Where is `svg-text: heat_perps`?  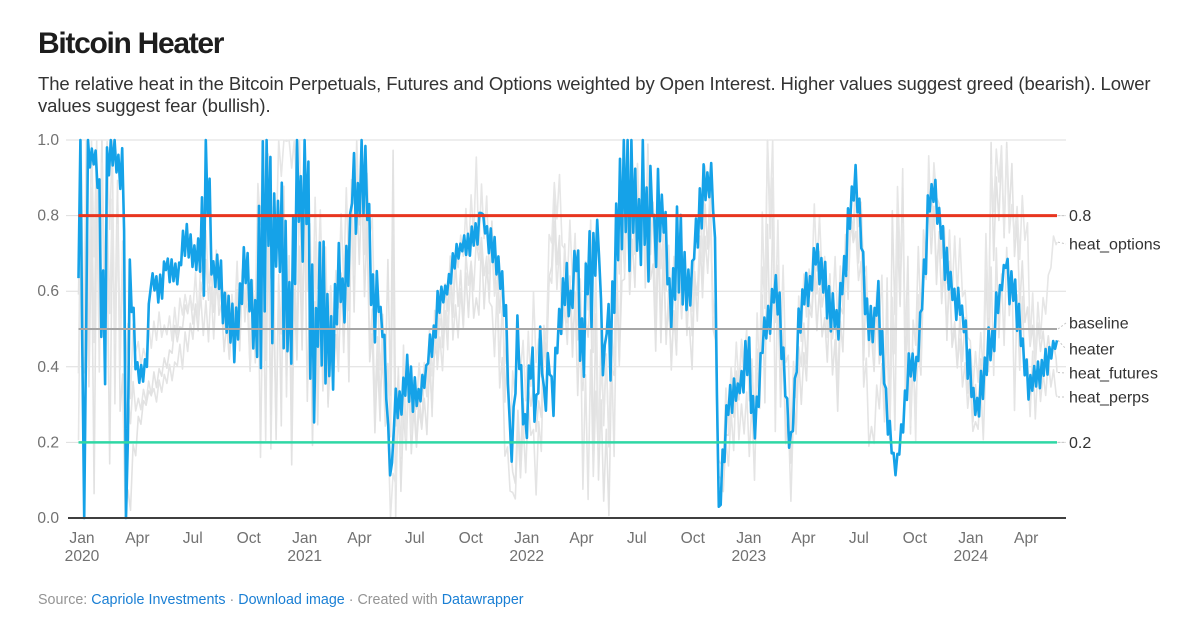
svg-text: heat_perps is located at coordinates (1109, 398).